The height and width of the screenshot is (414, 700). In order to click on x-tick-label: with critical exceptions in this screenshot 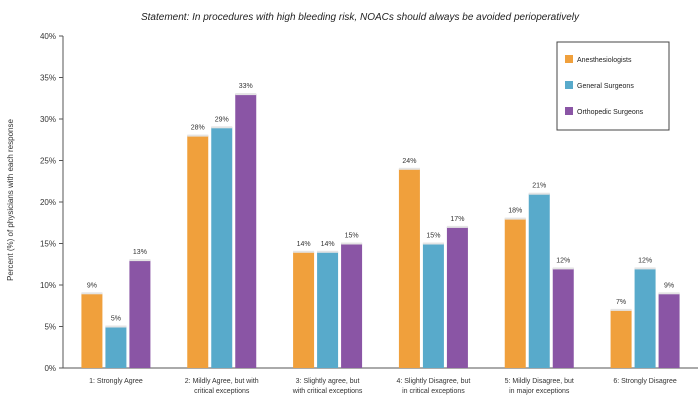, I will do `click(327, 391)`.